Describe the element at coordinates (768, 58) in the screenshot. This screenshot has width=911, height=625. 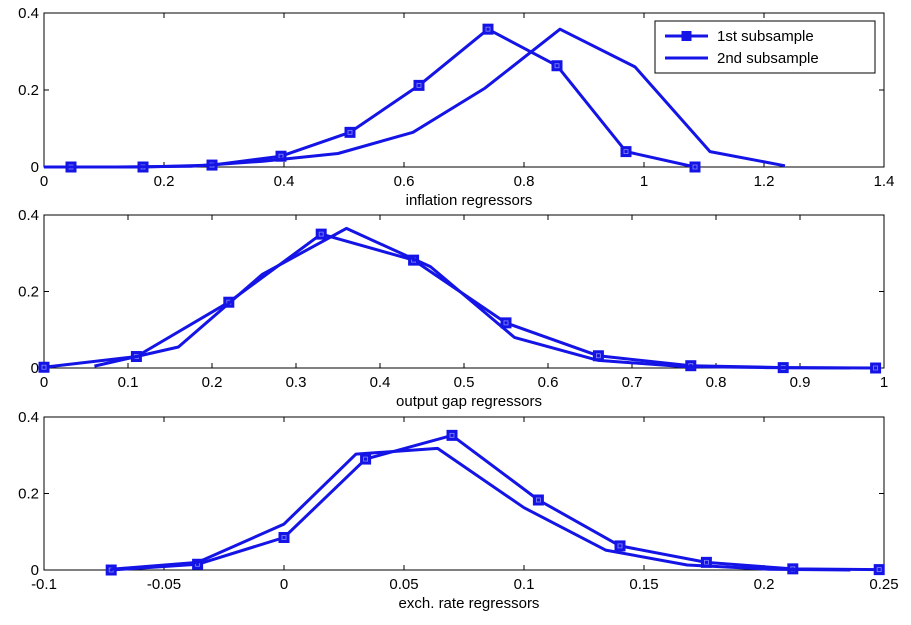
I see `legend-label-2: 2nd subsample` at that location.